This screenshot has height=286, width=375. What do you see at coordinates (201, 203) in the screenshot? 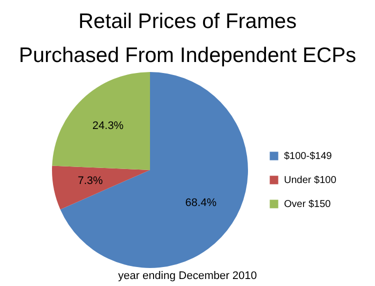
I see `data-label: 68.4%` at bounding box center [201, 203].